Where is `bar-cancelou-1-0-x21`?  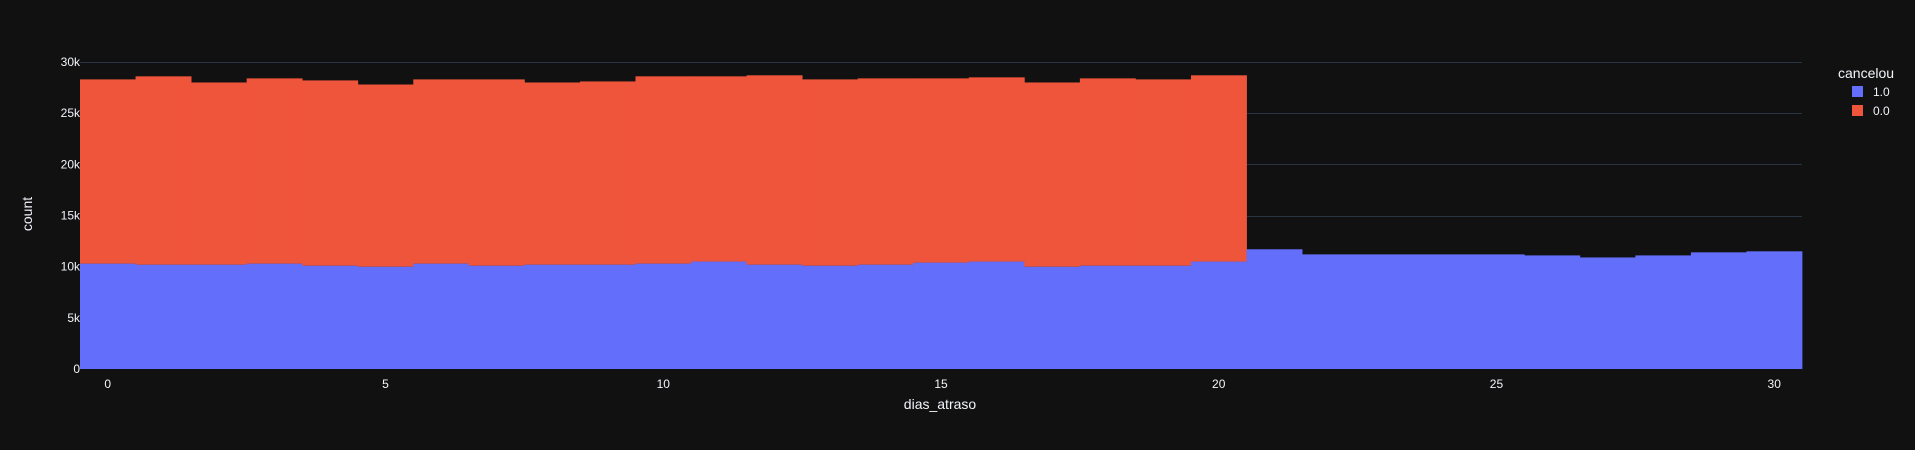
bar-cancelou-1-0-x21 is located at coordinates (1275, 309).